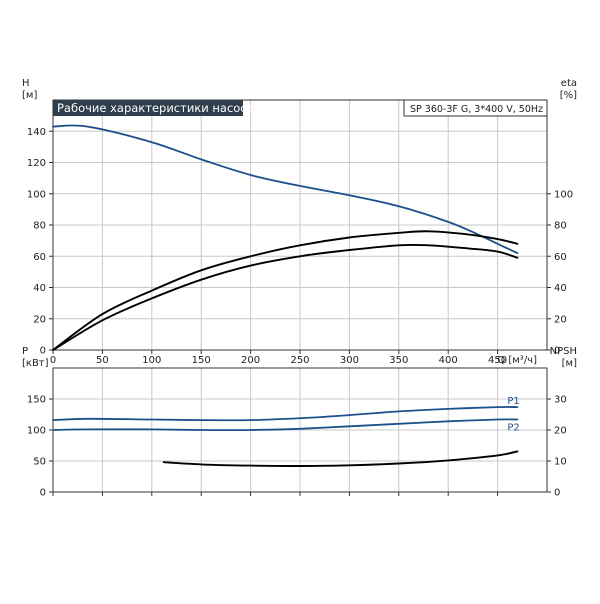 The width and height of the screenshot is (600, 604). Describe the element at coordinates (39, 257) in the screenshot. I see `y-tick-label: 60` at that location.